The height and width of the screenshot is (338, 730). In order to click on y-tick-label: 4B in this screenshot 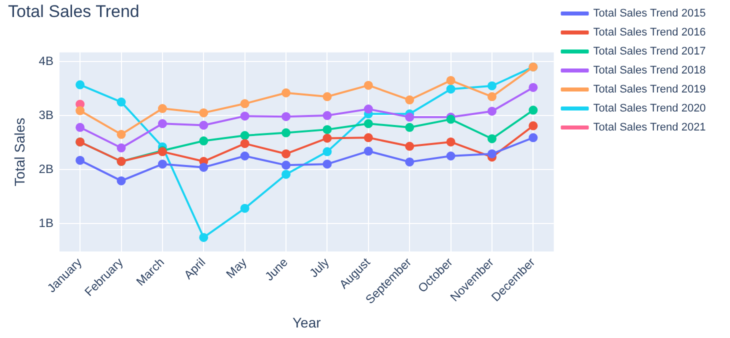, I will do `click(46, 61)`.